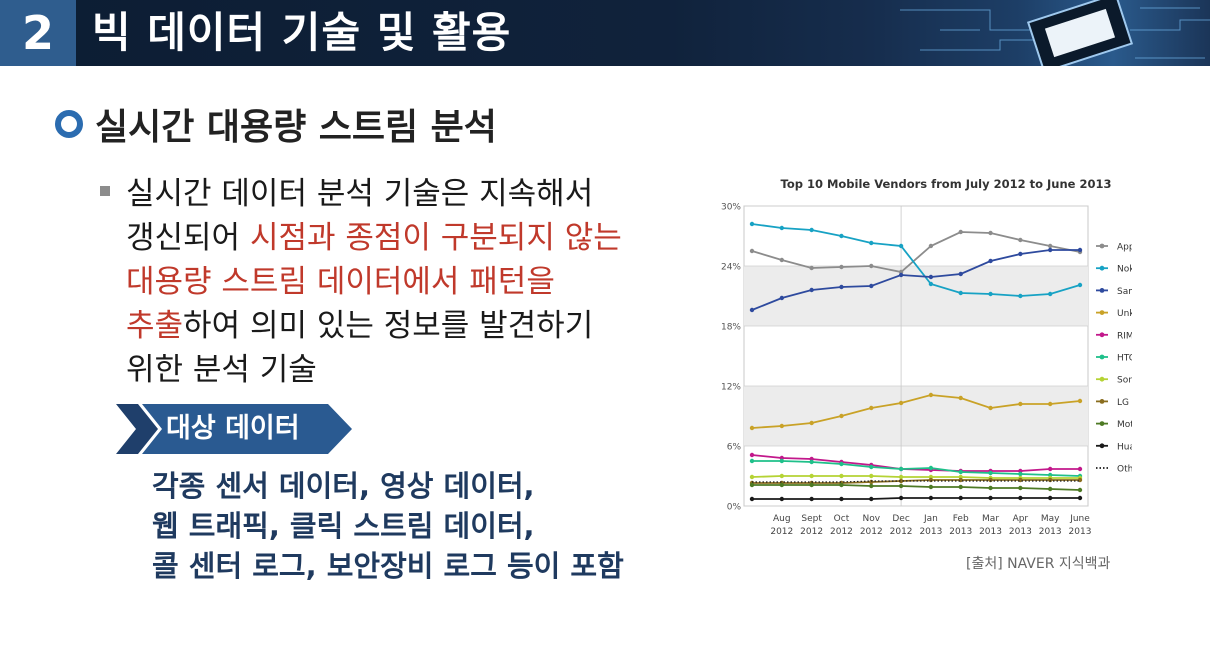 This screenshot has width=1210, height=652. What do you see at coordinates (69, 124) in the screenshot?
I see `ring-bullet-icon` at bounding box center [69, 124].